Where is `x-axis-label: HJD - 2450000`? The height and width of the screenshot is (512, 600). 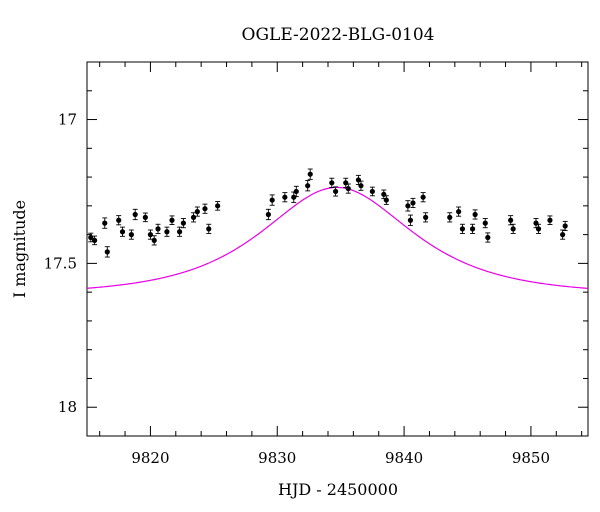 x-axis-label: HJD - 2450000 is located at coordinates (338, 489).